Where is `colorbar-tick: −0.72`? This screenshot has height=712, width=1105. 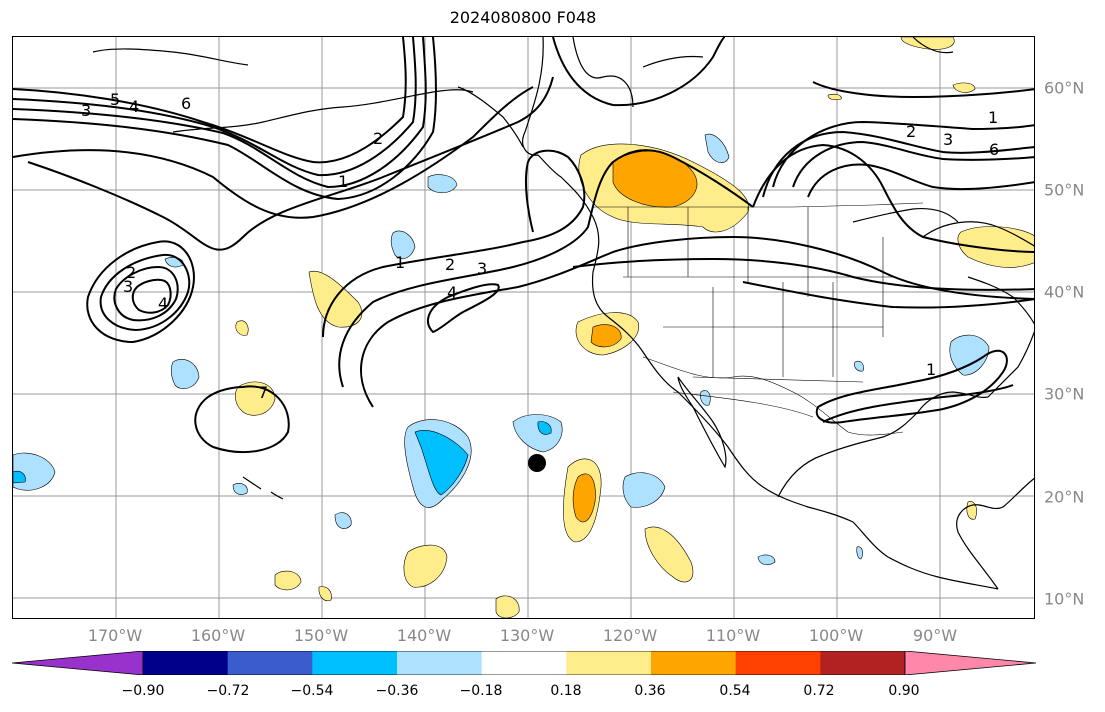 colorbar-tick: −0.72 is located at coordinates (228, 691).